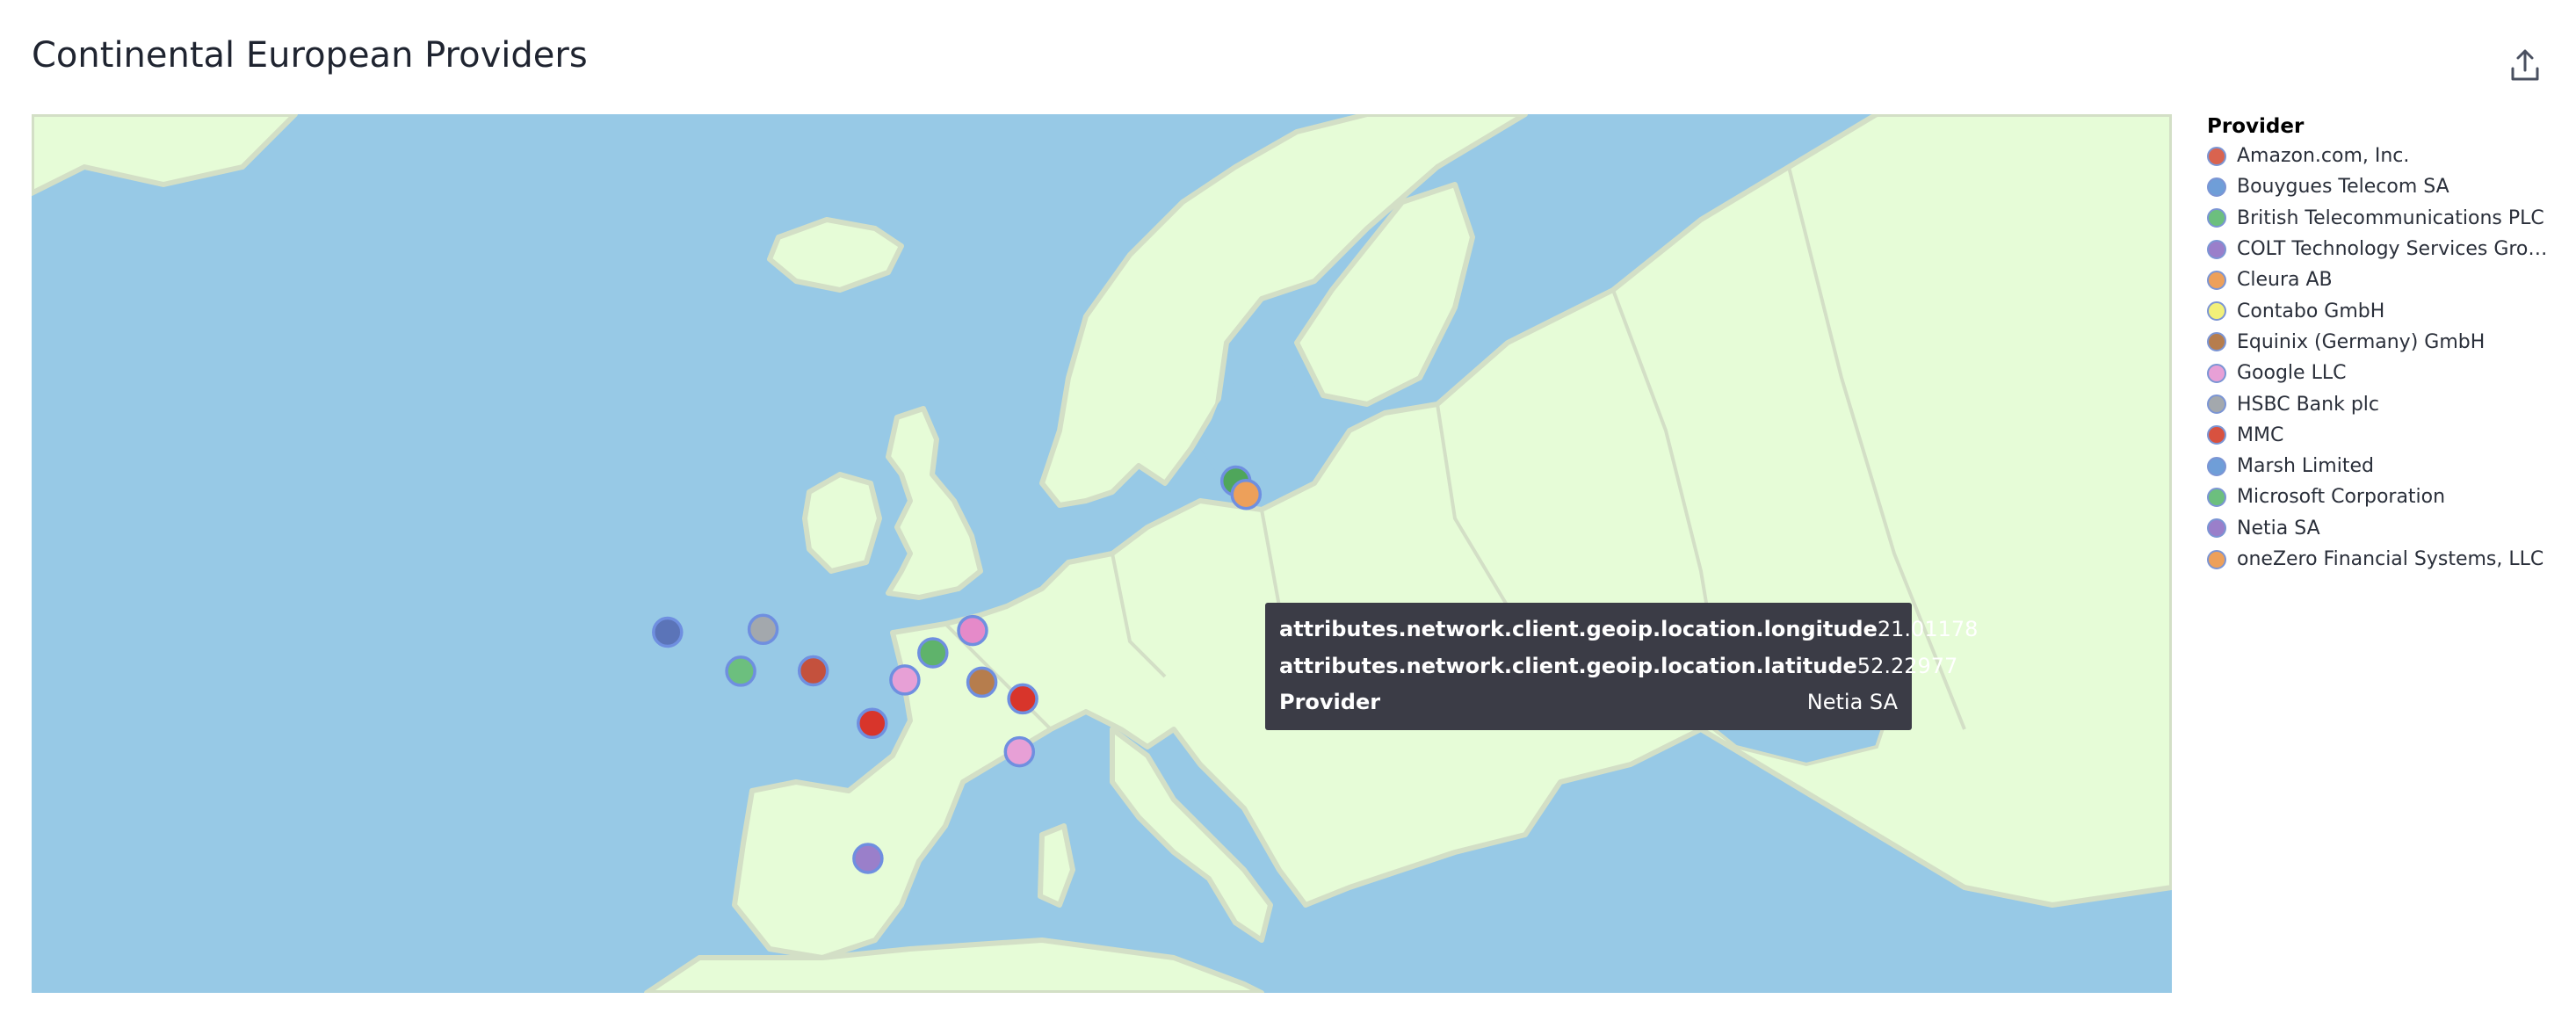 This screenshot has height=1028, width=2576. What do you see at coordinates (2390, 559) in the screenshot?
I see `legend-label: oneZero Financial Systems, LLC` at bounding box center [2390, 559].